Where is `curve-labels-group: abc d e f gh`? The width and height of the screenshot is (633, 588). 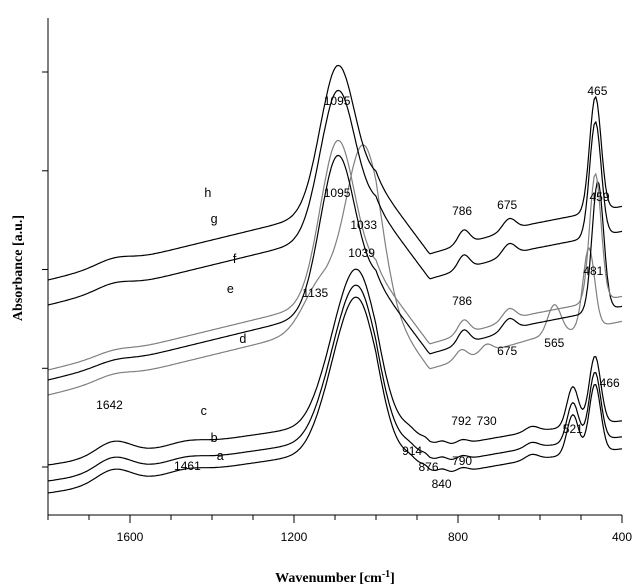 curve-labels-group: abc d e f gh is located at coordinates (224, 324).